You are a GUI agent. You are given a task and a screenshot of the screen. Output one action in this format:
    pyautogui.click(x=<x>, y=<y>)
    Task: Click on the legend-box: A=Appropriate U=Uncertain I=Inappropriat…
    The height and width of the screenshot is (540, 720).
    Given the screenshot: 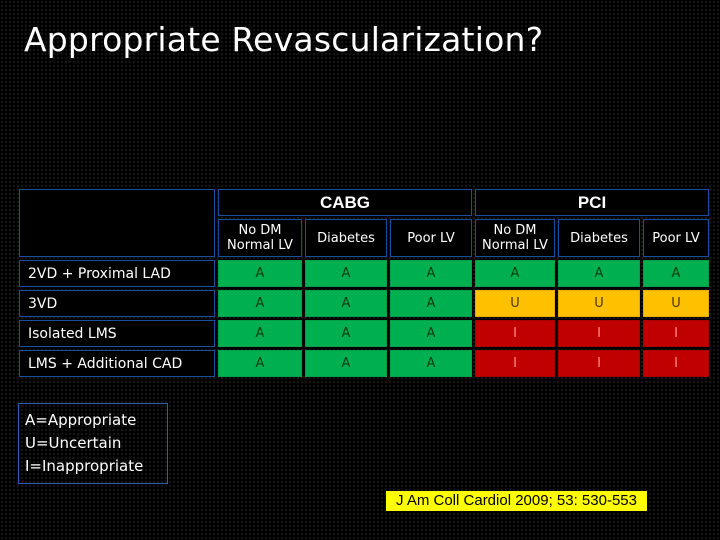 What is the action you would take?
    pyautogui.click(x=93, y=443)
    